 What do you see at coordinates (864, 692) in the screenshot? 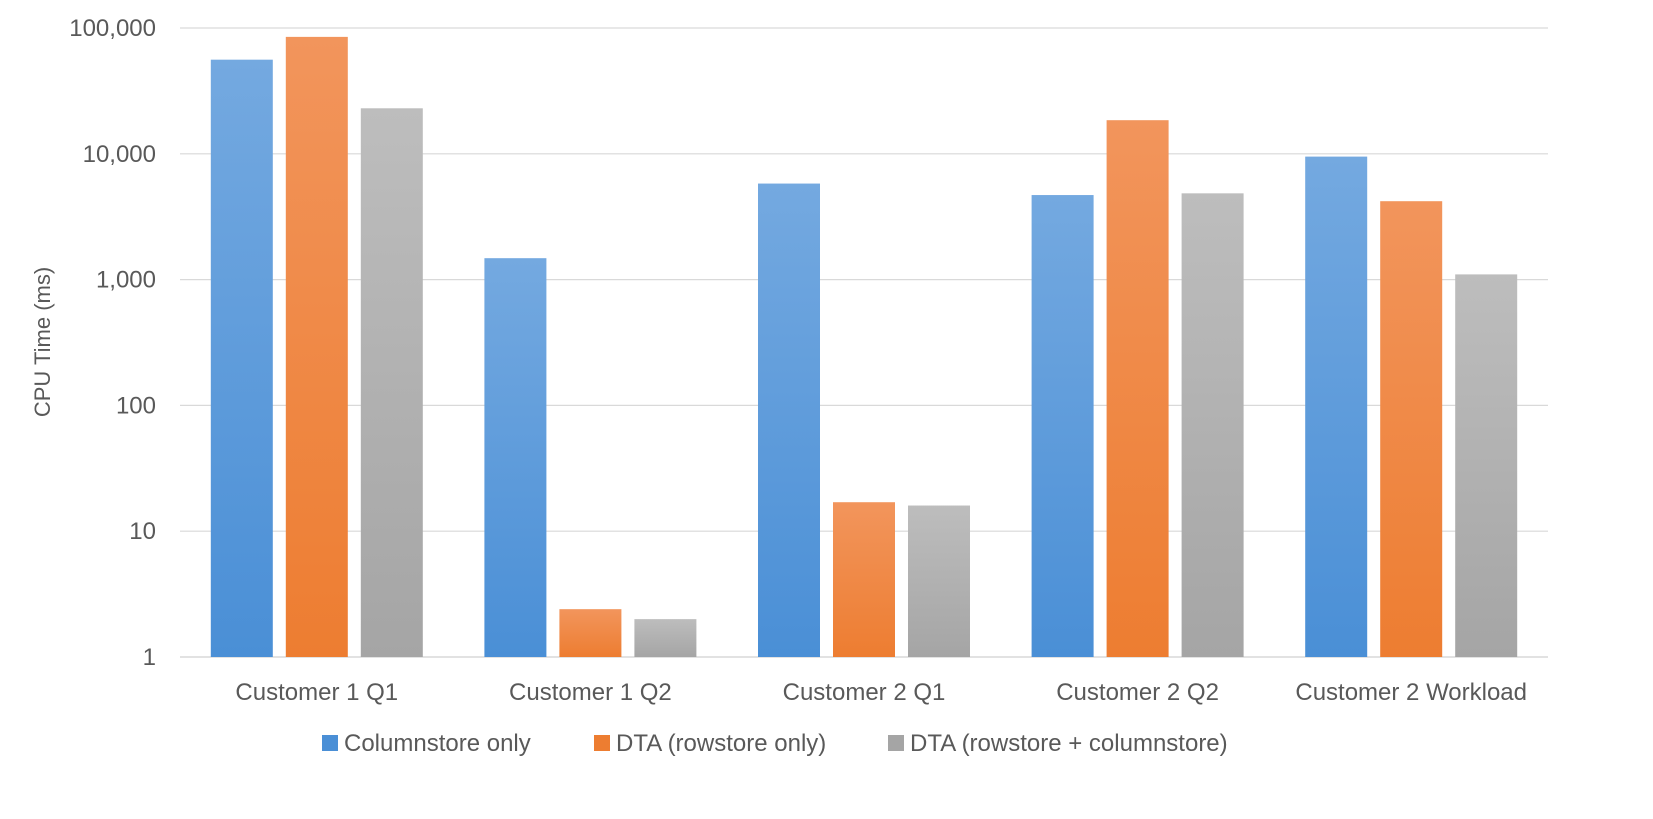
I see `x-tick-label: Customer 2 Q1` at bounding box center [864, 692].